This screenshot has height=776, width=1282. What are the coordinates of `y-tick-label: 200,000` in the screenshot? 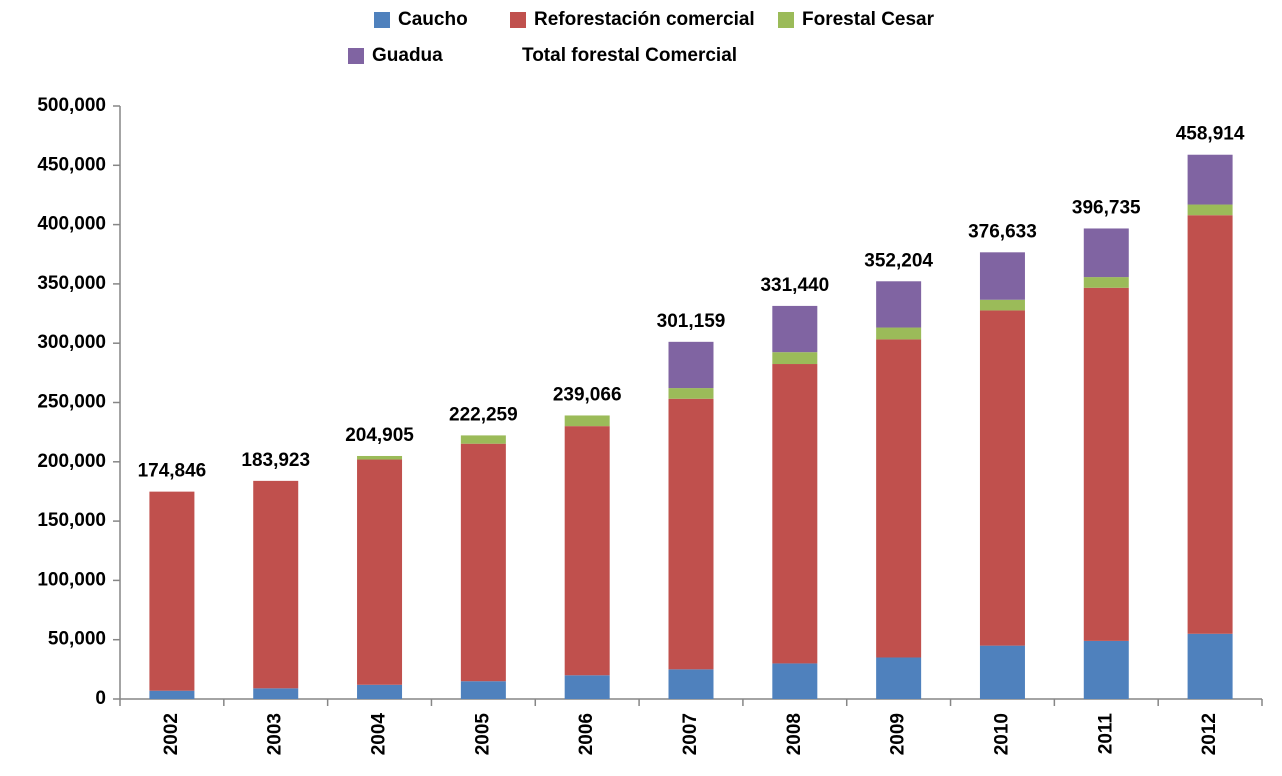 It's located at (71, 461).